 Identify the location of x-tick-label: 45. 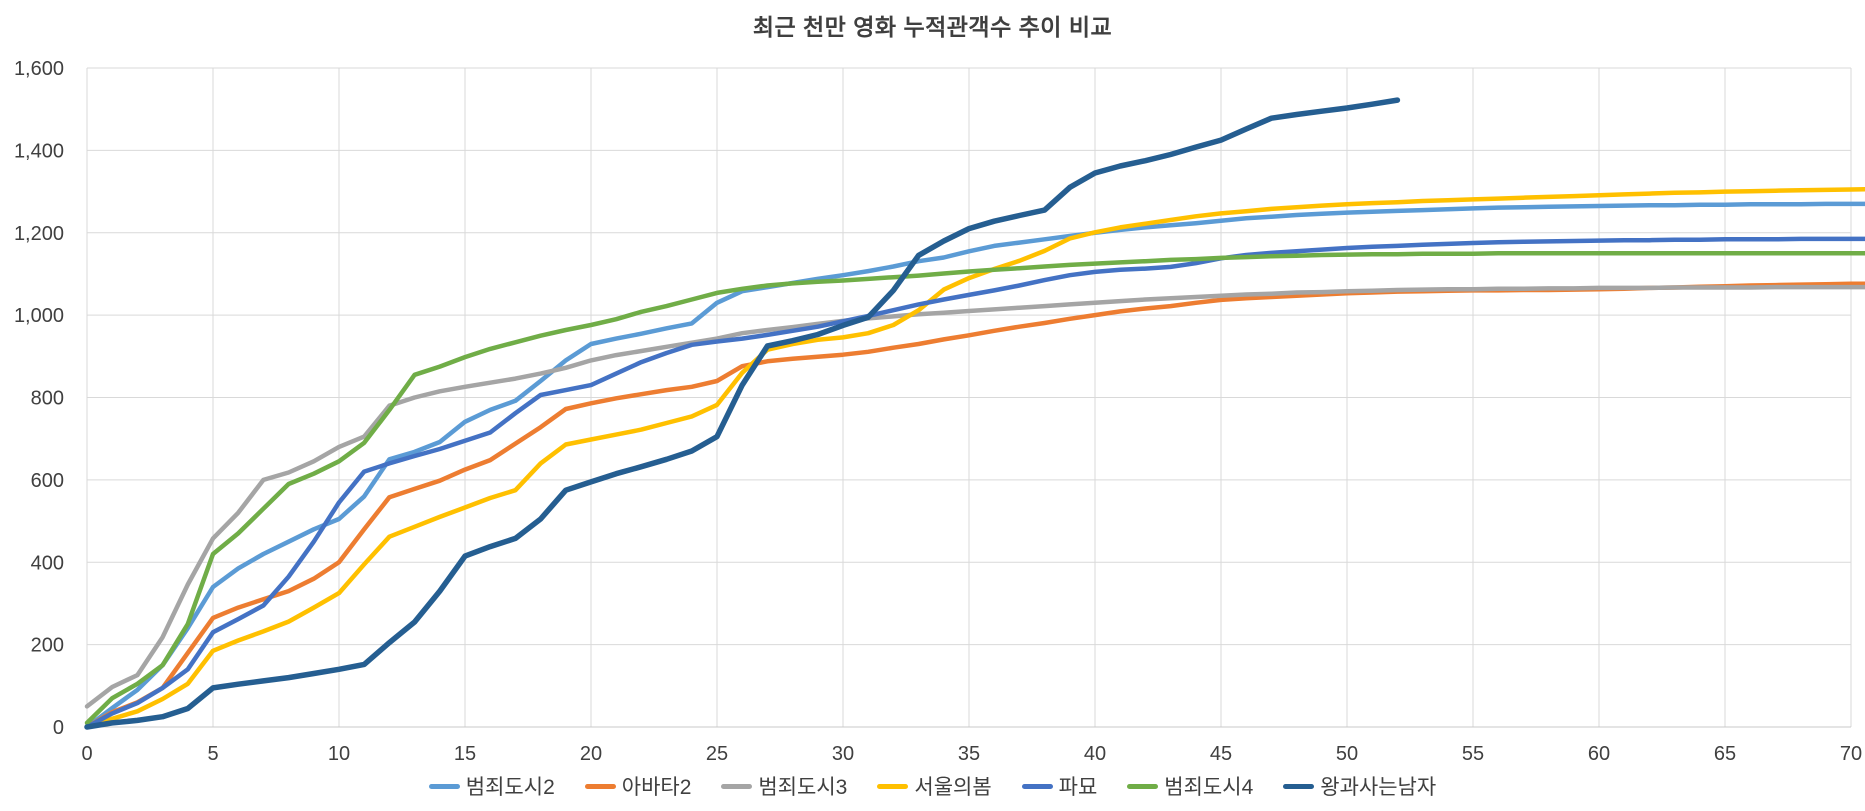
(1221, 754).